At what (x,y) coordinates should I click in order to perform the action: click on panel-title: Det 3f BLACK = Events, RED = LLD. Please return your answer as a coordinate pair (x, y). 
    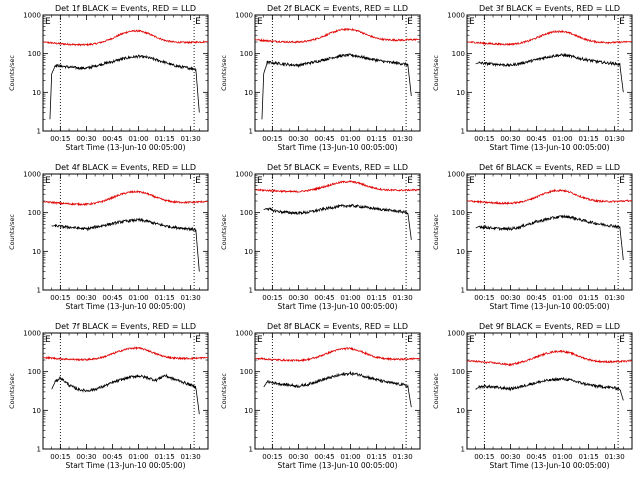
    Looking at the image, I should click on (549, 8).